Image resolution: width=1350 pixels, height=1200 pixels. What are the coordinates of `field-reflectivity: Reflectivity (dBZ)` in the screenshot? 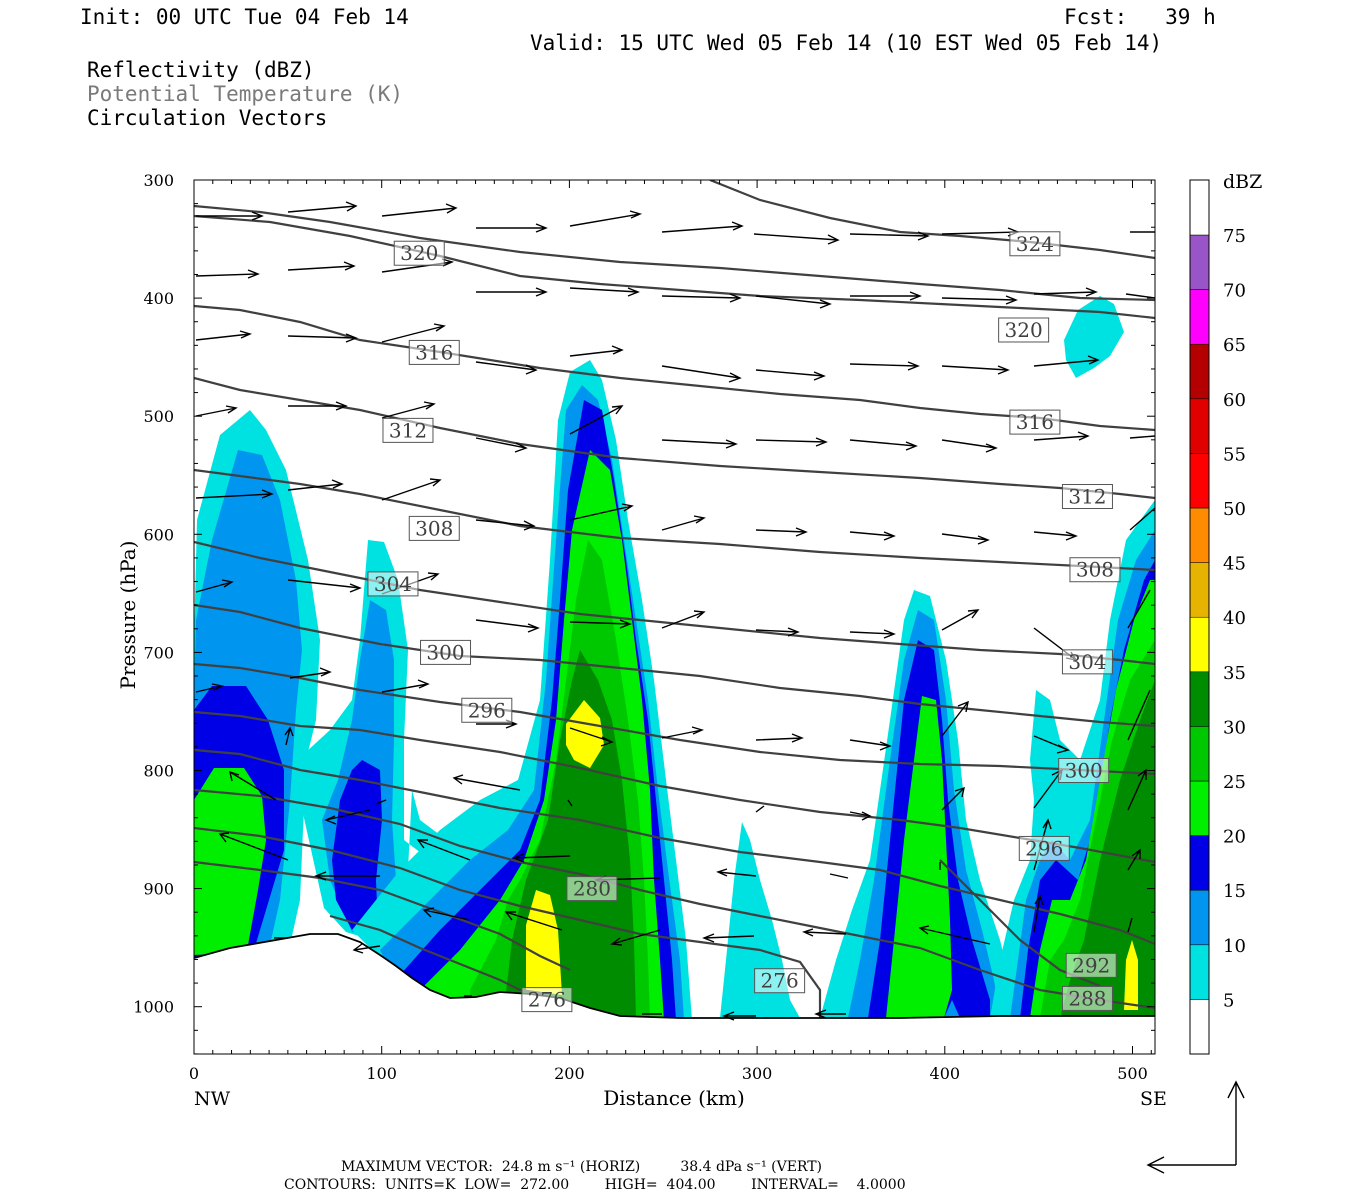 It's located at (201, 70).